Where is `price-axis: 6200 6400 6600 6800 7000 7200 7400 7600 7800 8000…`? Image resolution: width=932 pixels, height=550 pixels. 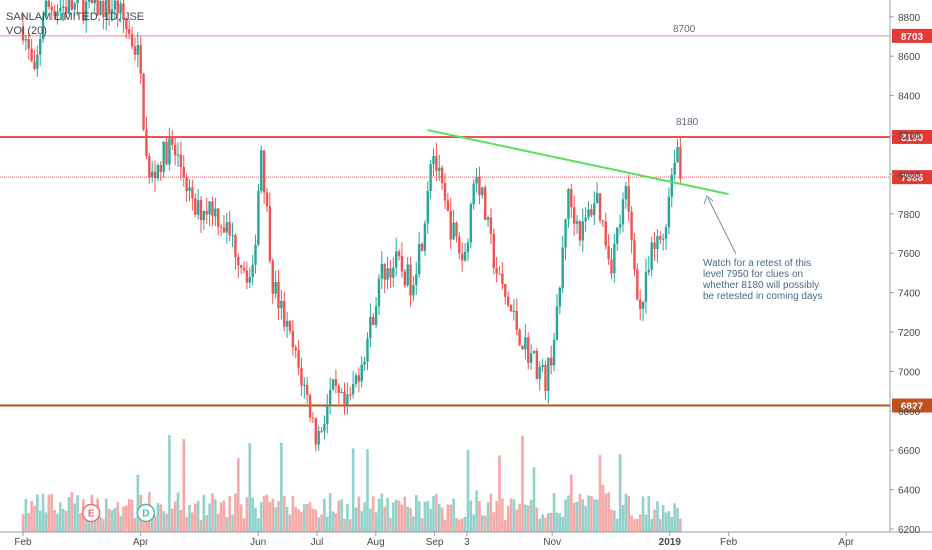 price-axis: 6200 6400 6600 6800 7000 7200 7400 7600 7800 8000… is located at coordinates (905, 274).